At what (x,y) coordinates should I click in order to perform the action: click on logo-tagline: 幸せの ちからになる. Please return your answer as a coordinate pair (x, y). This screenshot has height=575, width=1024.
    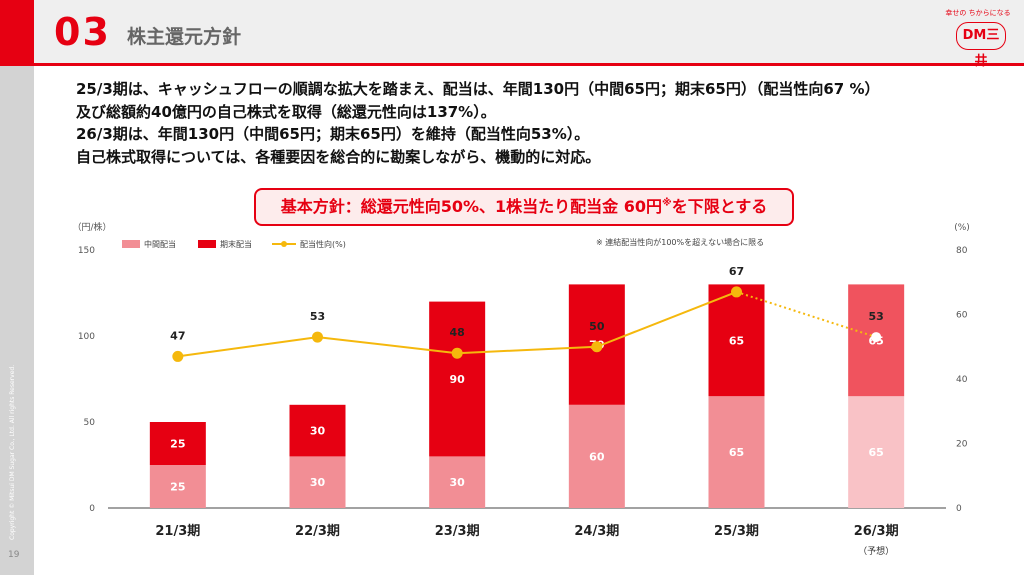
    Looking at the image, I should click on (978, 13).